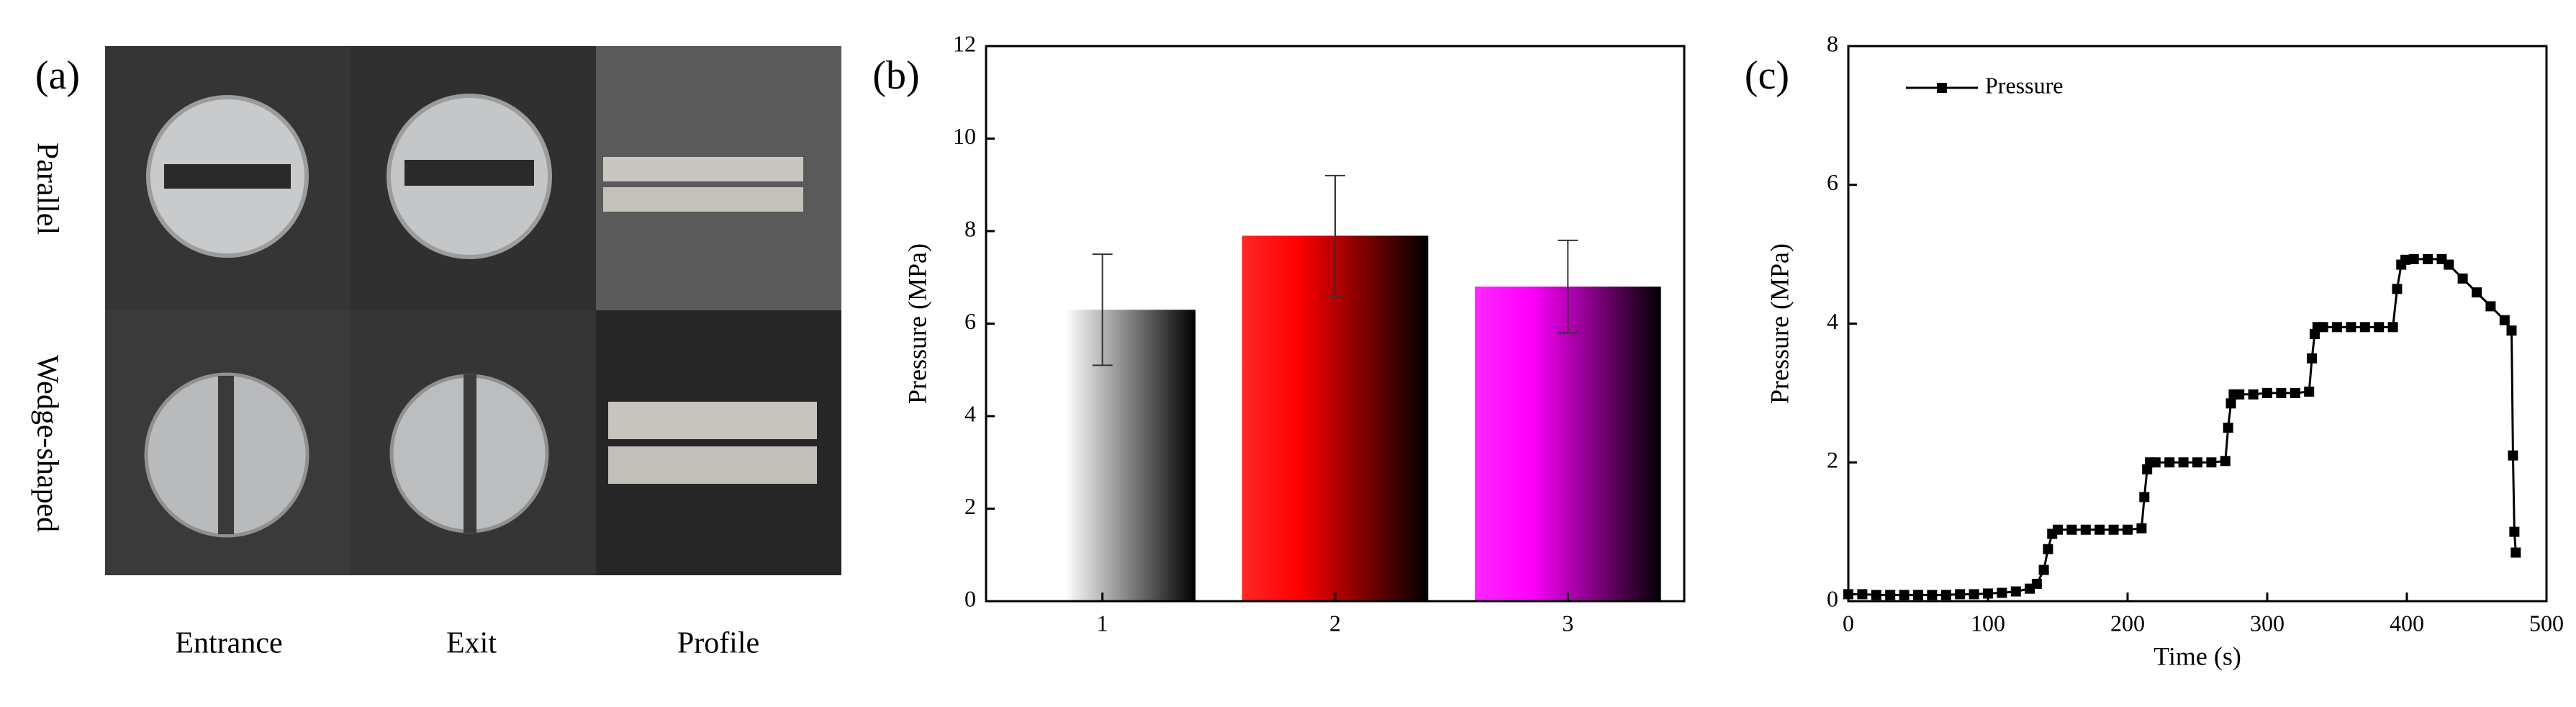 This screenshot has width=2576, height=707. I want to click on x-tick-label: 300, so click(2267, 623).